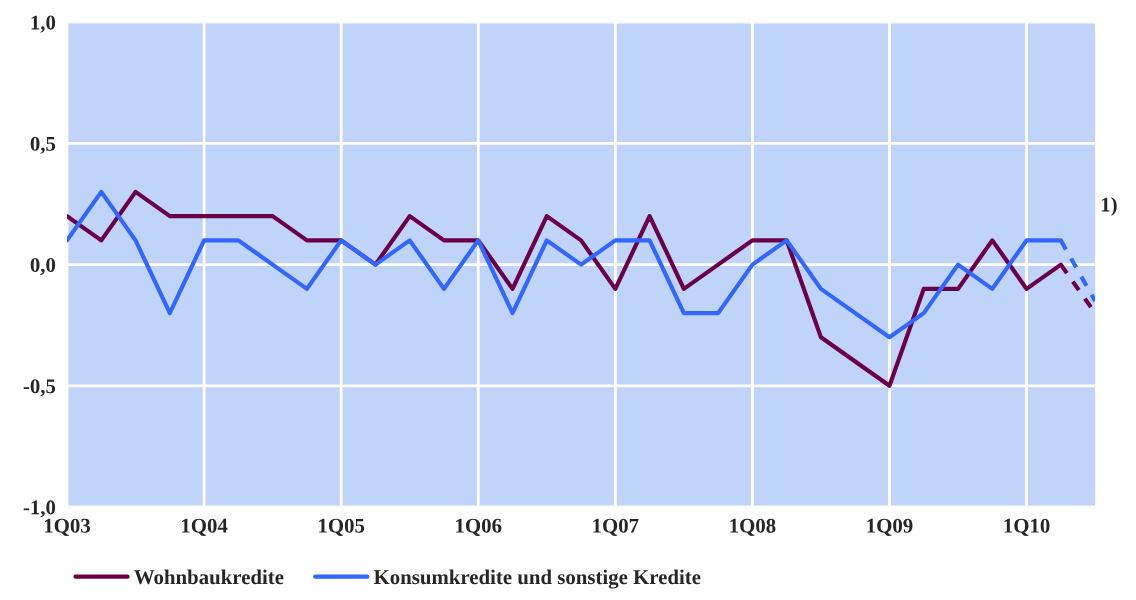 The height and width of the screenshot is (600, 1136). Describe the element at coordinates (890, 527) in the screenshot. I see `x-tick-label: 1Q09` at that location.